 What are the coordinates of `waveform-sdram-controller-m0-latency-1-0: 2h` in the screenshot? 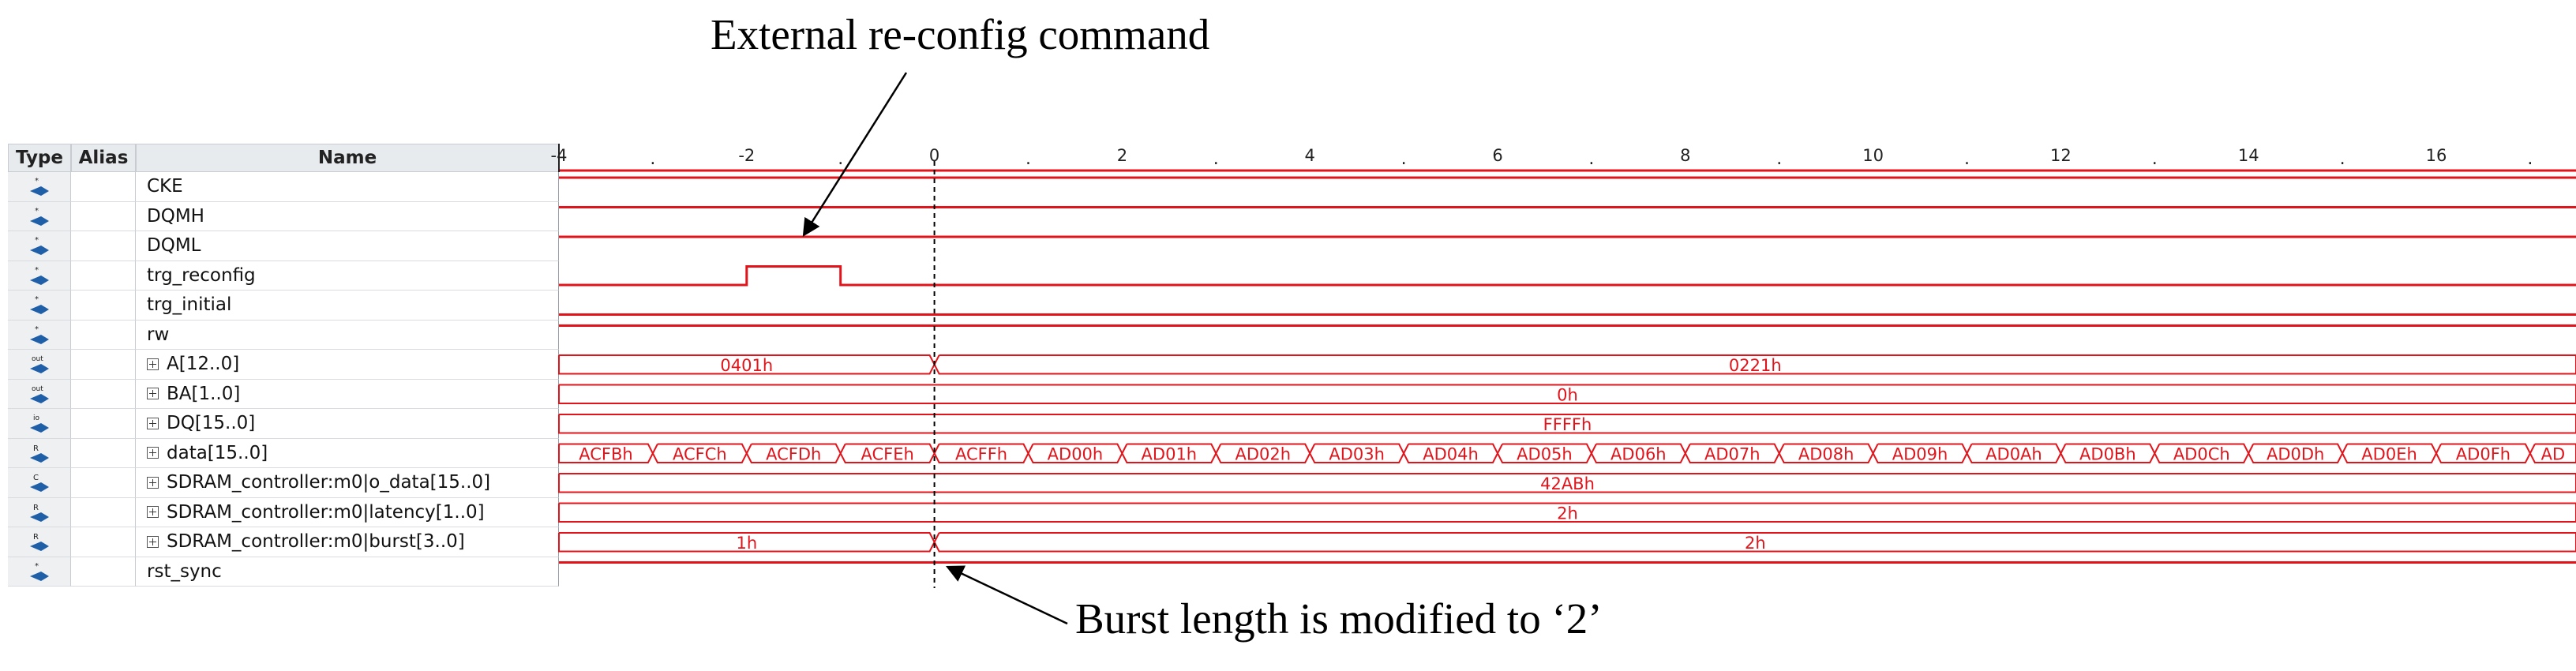 It's located at (1567, 513).